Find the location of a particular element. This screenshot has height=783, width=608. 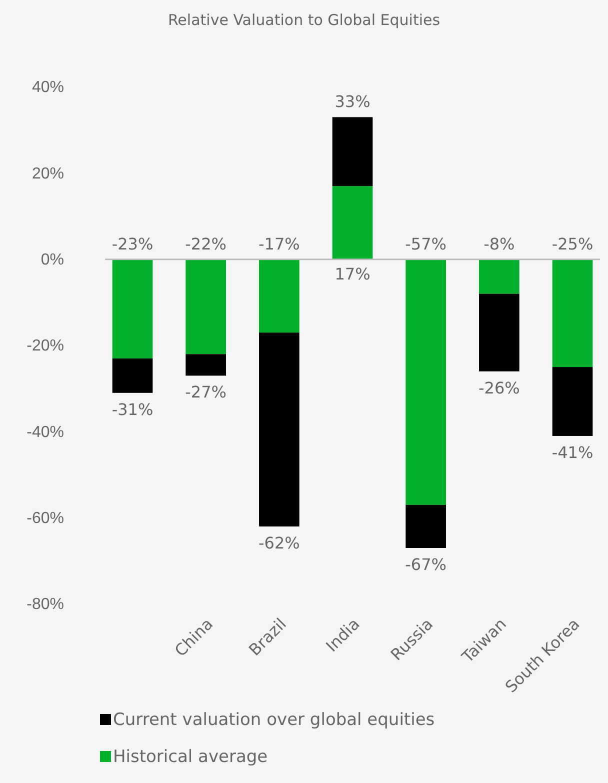

y-tick-label: -80% is located at coordinates (45, 605).